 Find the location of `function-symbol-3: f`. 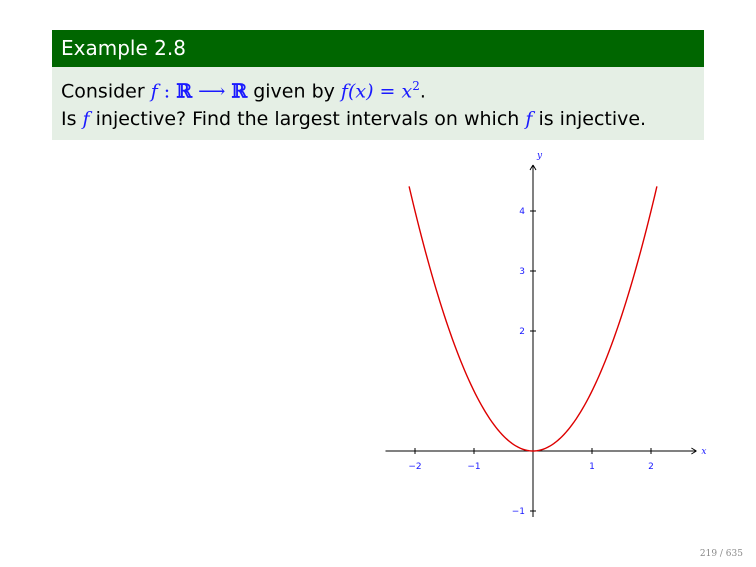

function-symbol-3: f is located at coordinates (529, 119).